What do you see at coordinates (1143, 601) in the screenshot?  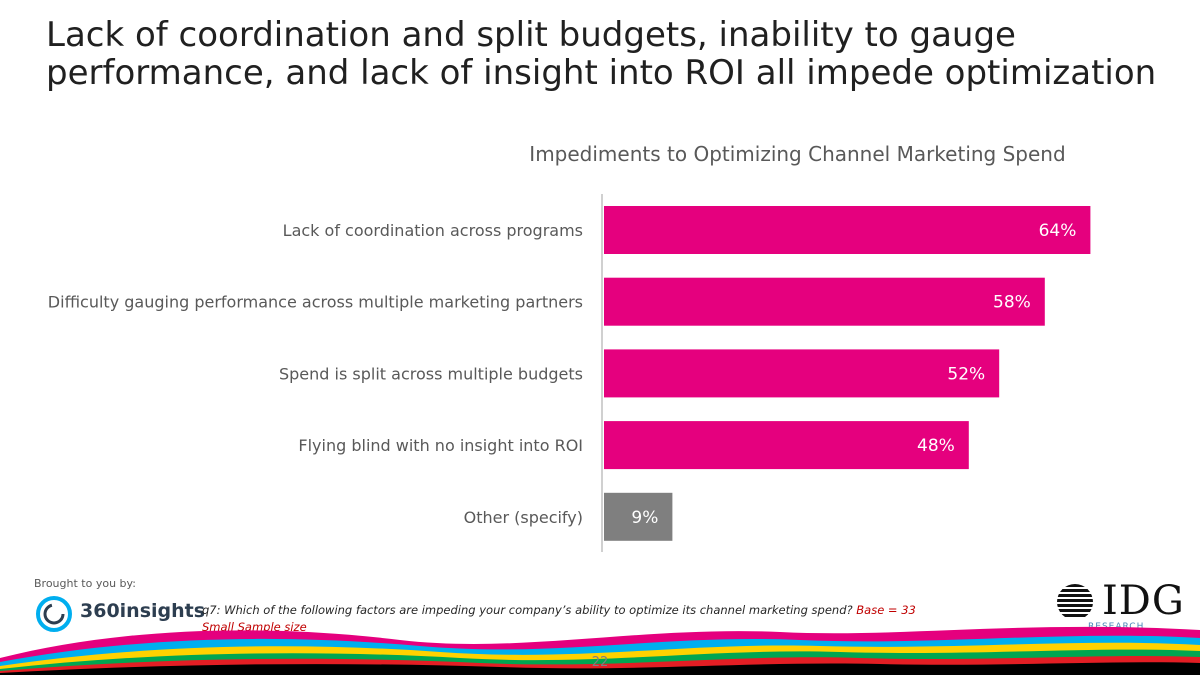 I see `idg-logo-text: IDG` at bounding box center [1143, 601].